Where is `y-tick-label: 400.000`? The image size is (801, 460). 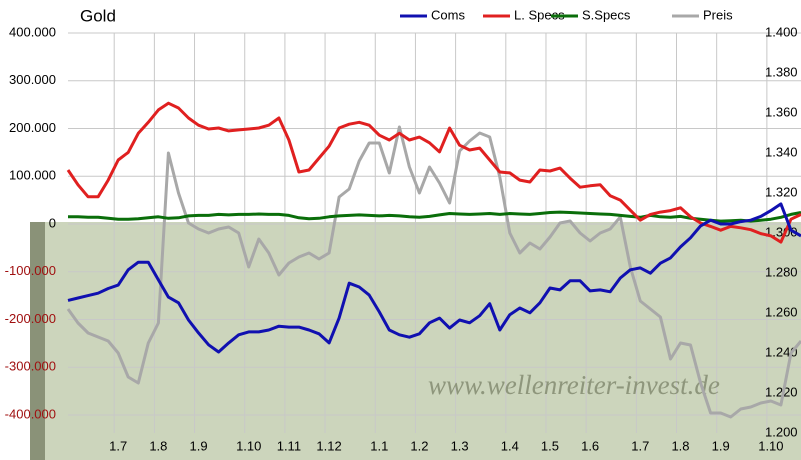
y-tick-label: 400.000 is located at coordinates (32, 31).